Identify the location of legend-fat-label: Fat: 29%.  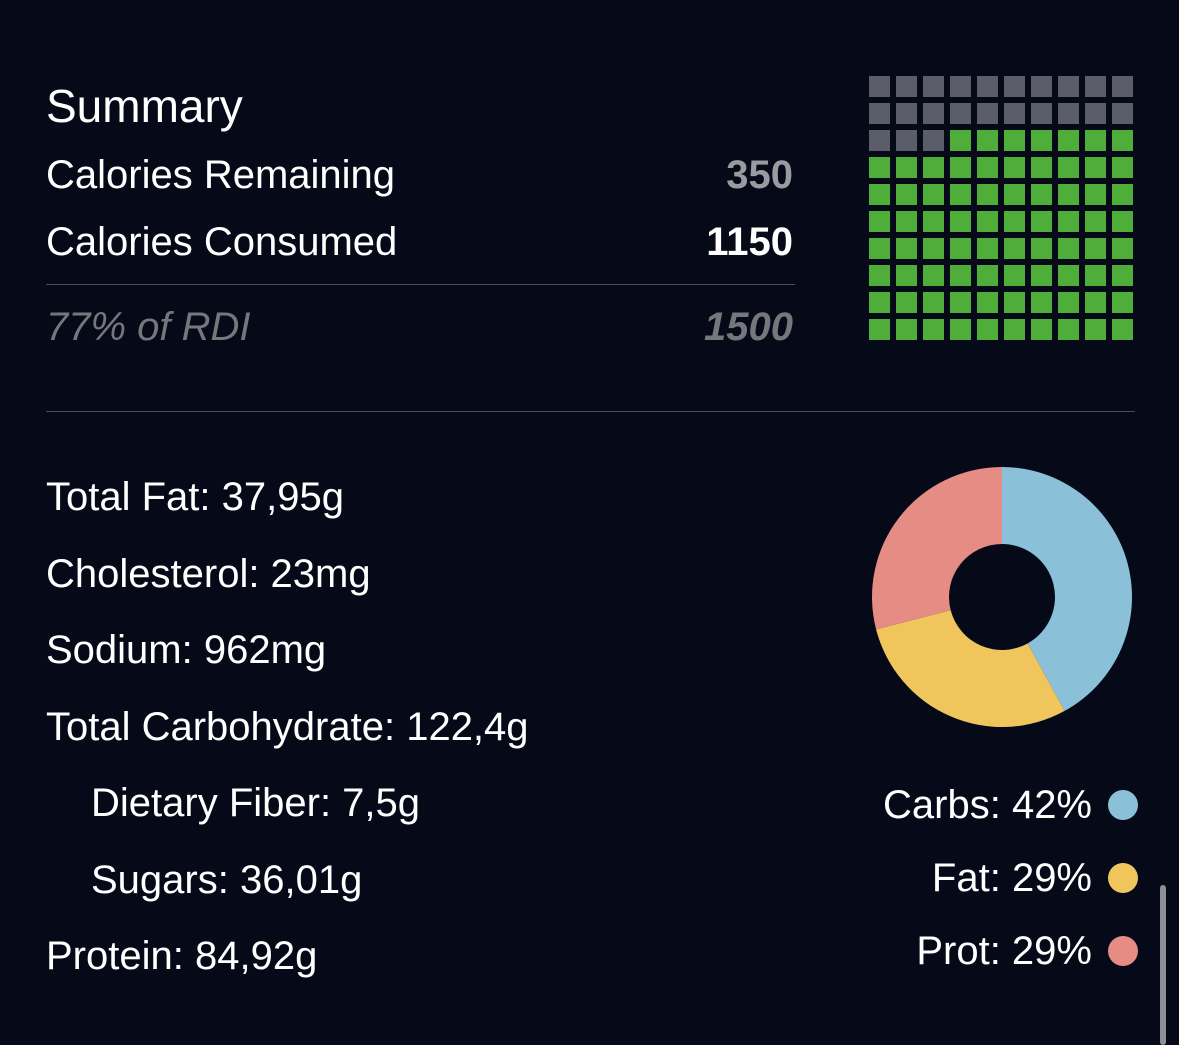
(1011, 878).